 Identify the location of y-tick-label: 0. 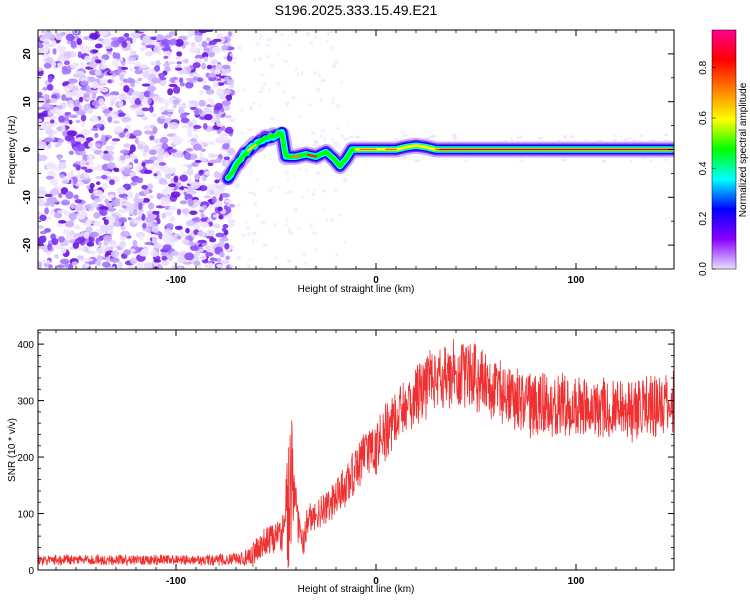
(27, 149).